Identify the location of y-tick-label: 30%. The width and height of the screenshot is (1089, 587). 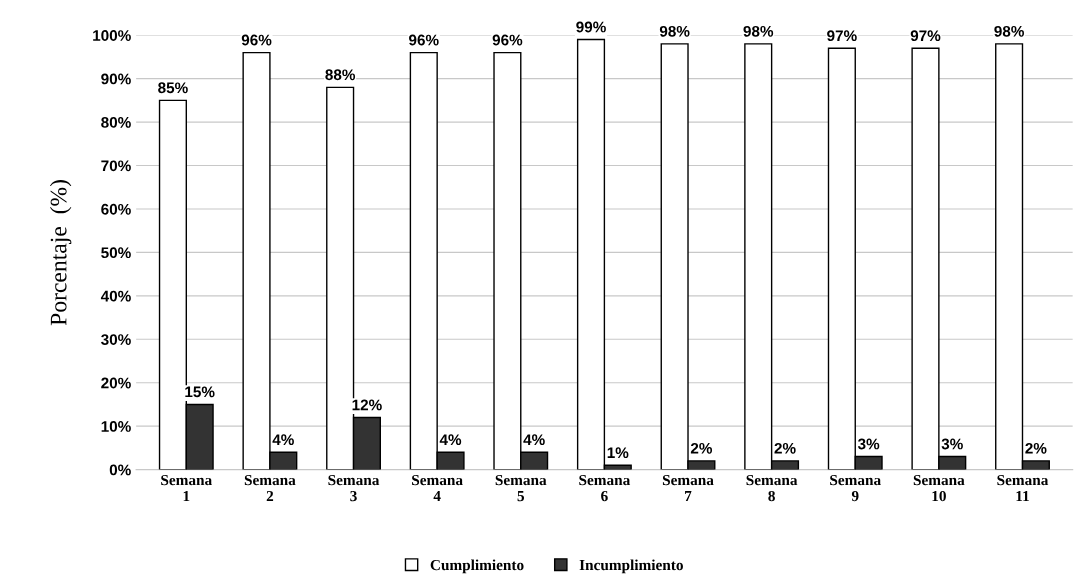
(116, 339).